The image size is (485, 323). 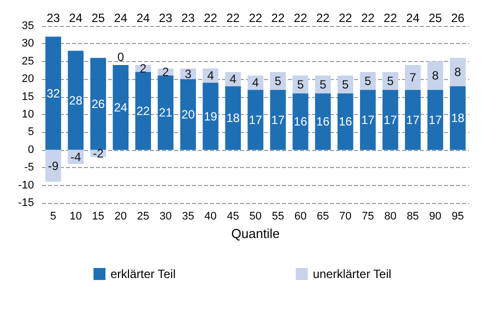 I want to click on data-label: -9, so click(x=53, y=165).